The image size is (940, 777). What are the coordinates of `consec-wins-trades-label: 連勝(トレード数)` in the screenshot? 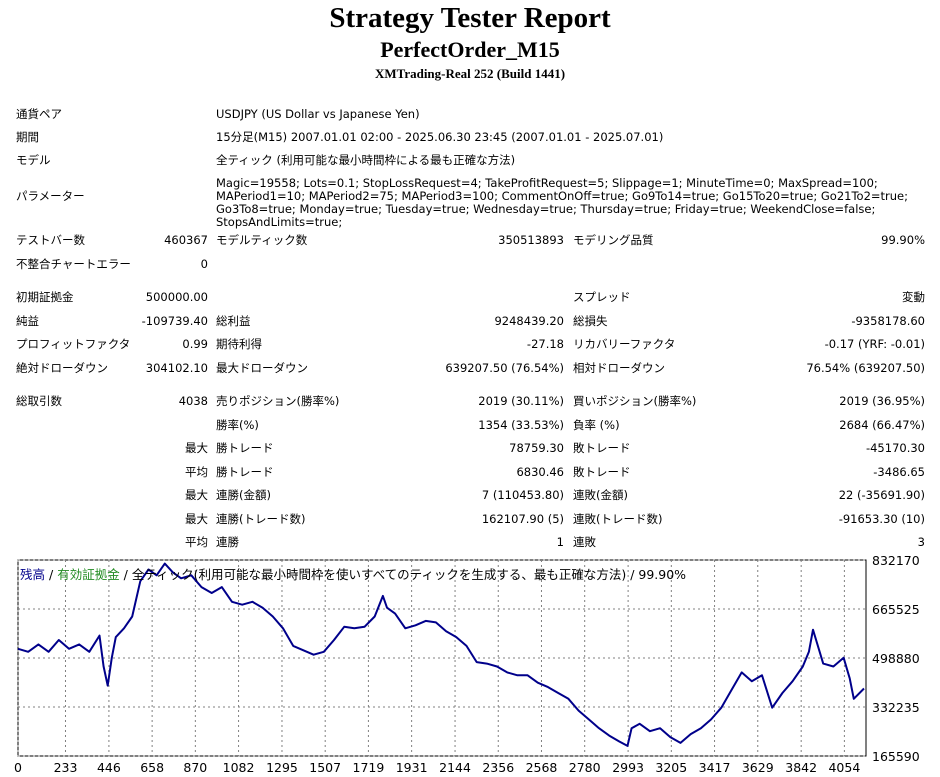 It's located at (261, 519).